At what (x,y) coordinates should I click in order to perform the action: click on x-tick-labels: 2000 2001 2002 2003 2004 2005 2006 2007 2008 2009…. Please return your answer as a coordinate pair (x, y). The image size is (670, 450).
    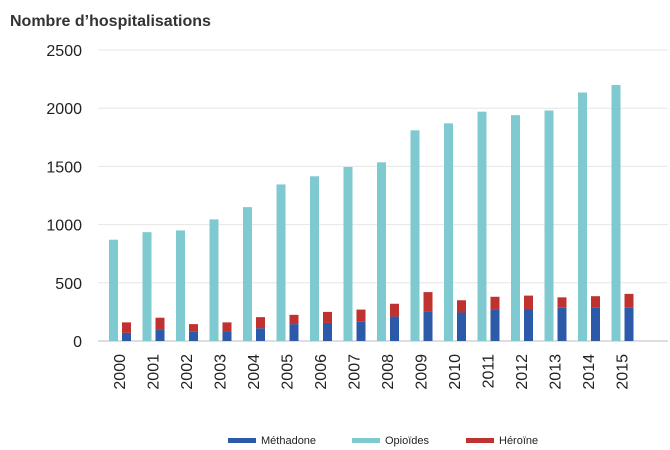
    Looking at the image, I should click on (372, 372).